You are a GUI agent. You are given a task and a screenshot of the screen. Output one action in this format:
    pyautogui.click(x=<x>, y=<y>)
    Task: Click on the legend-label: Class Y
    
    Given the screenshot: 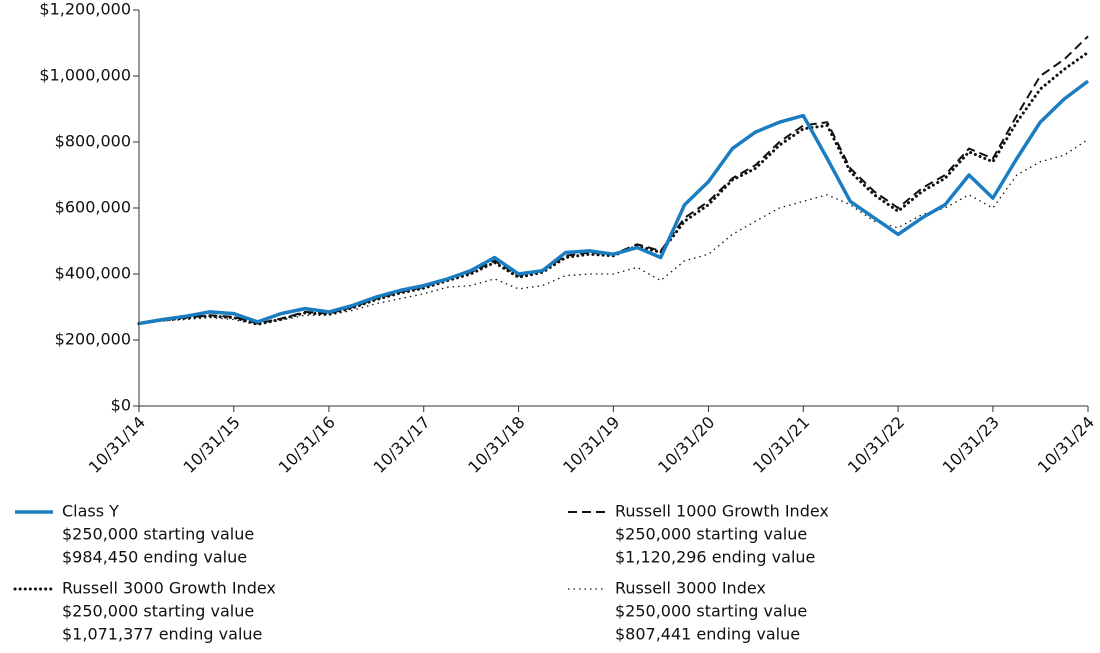 What is the action you would take?
    pyautogui.click(x=90, y=511)
    